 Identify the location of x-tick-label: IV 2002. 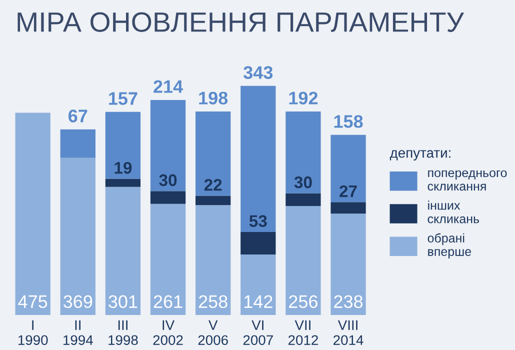
(168, 333).